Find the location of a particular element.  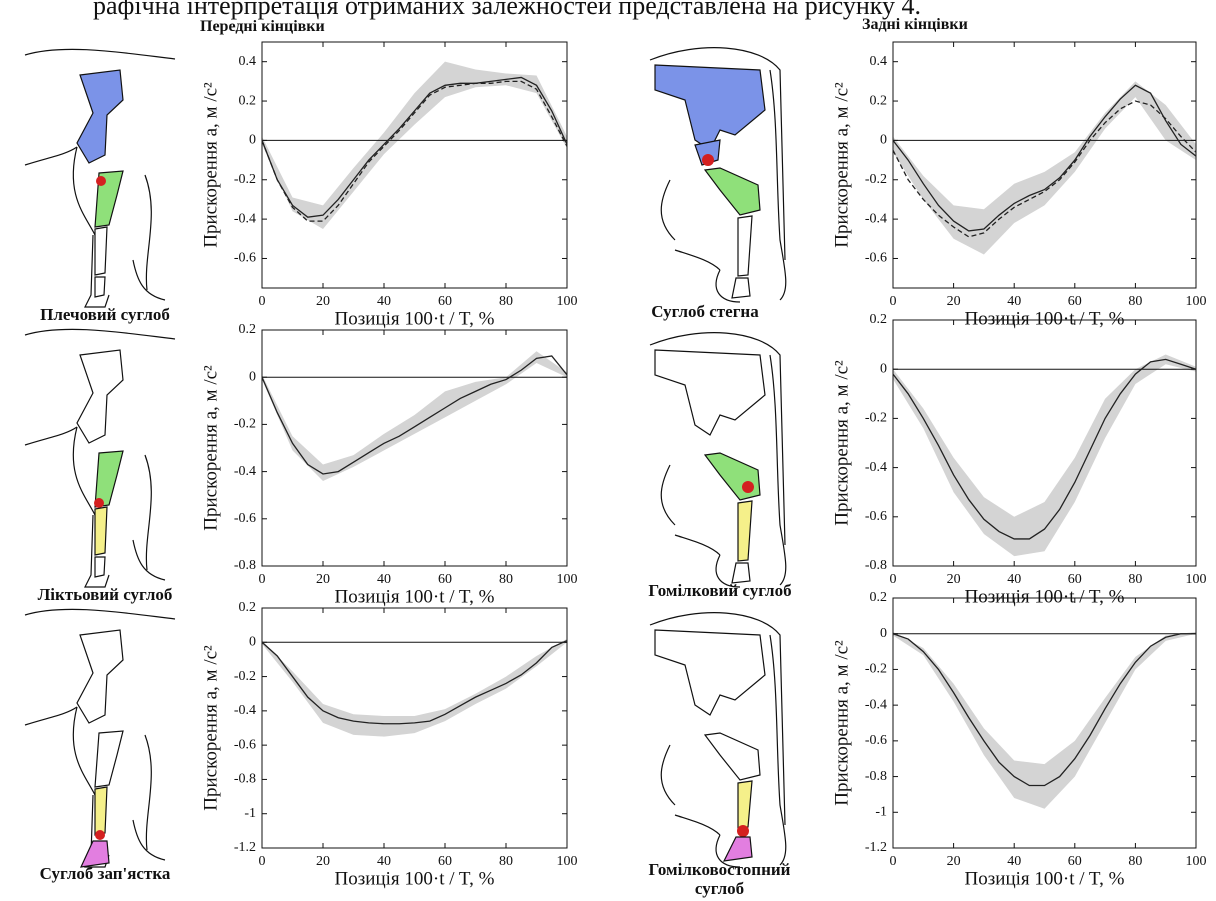

joint-label: Гомілковий суглоб is located at coordinates (720, 590).